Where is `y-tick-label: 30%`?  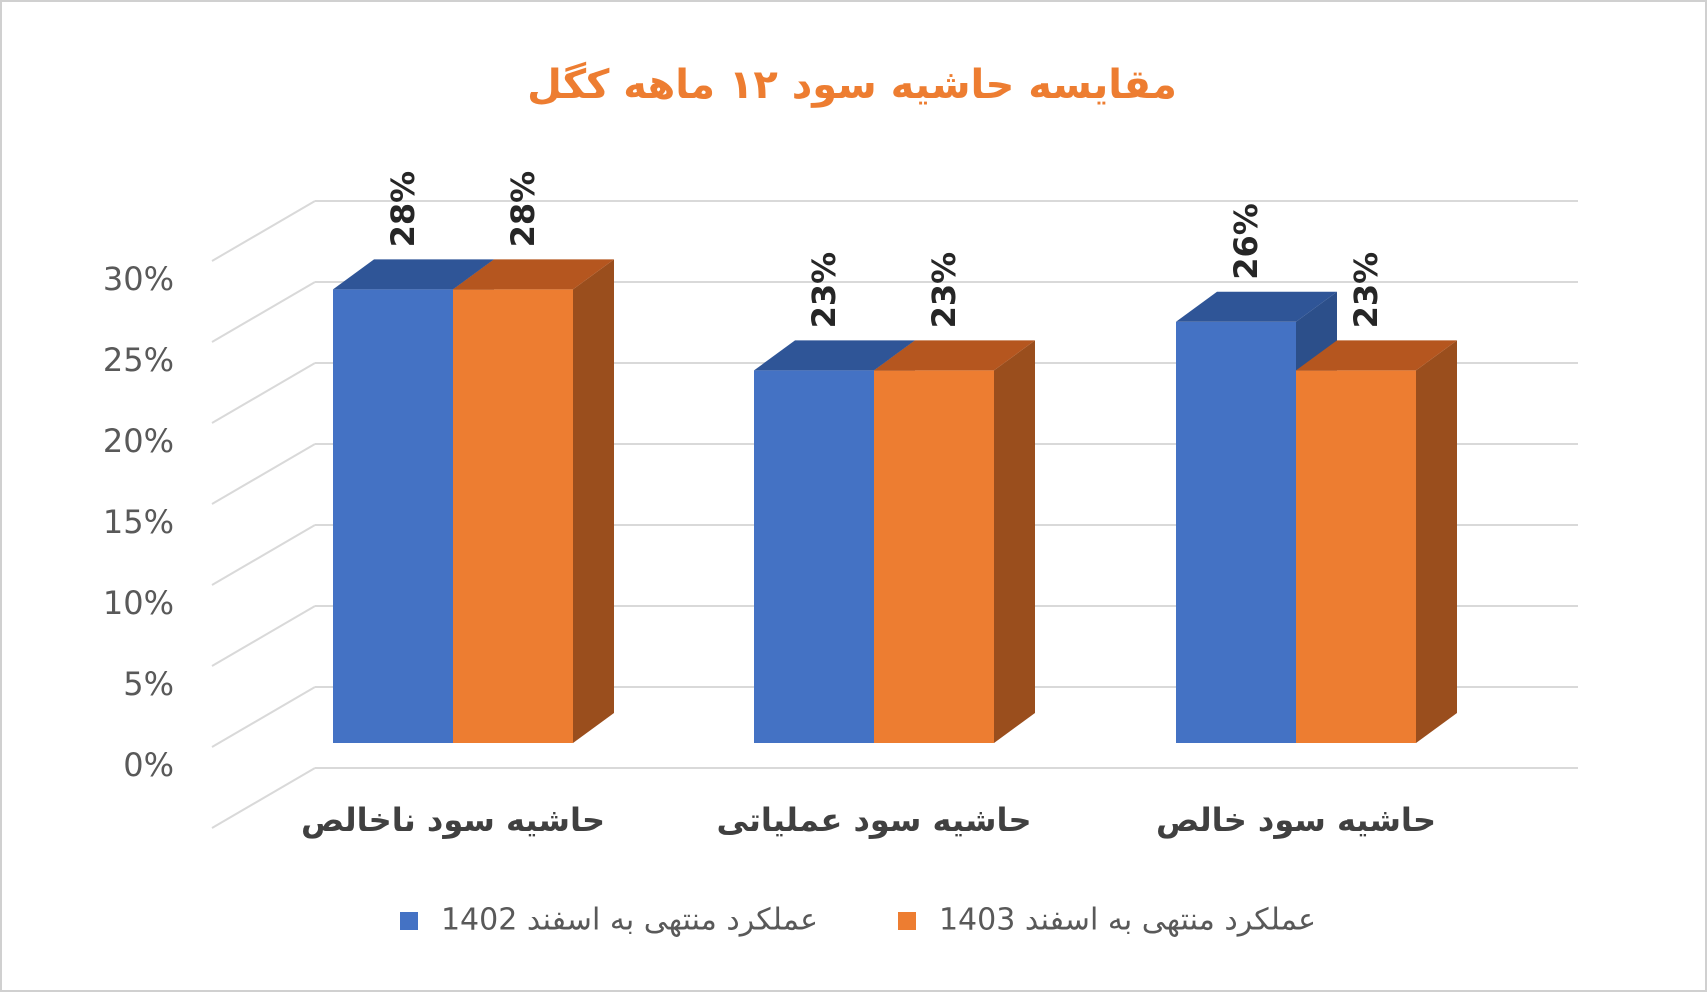 y-tick-label: 30% is located at coordinates (138, 279).